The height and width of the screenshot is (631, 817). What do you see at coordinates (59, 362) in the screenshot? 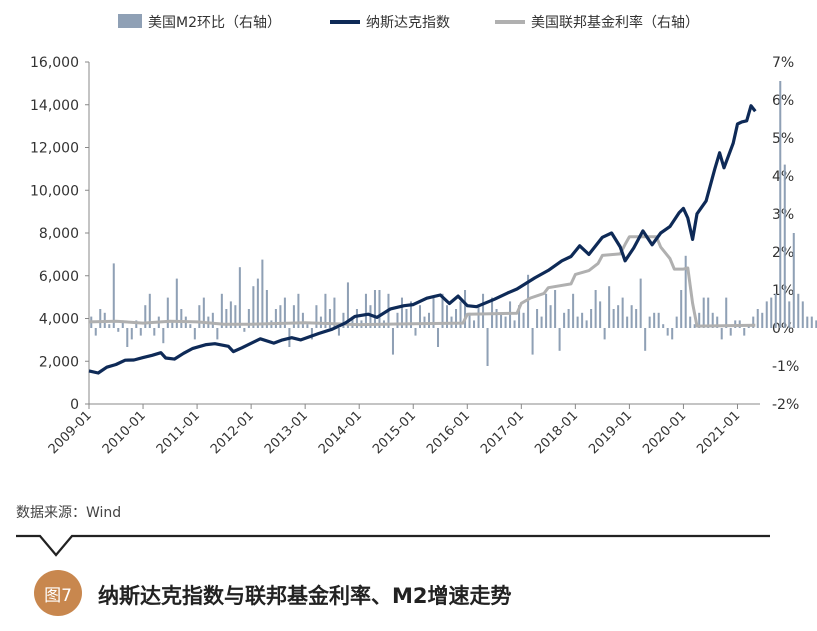
I see `left-tick-label: 2,000` at bounding box center [59, 362].